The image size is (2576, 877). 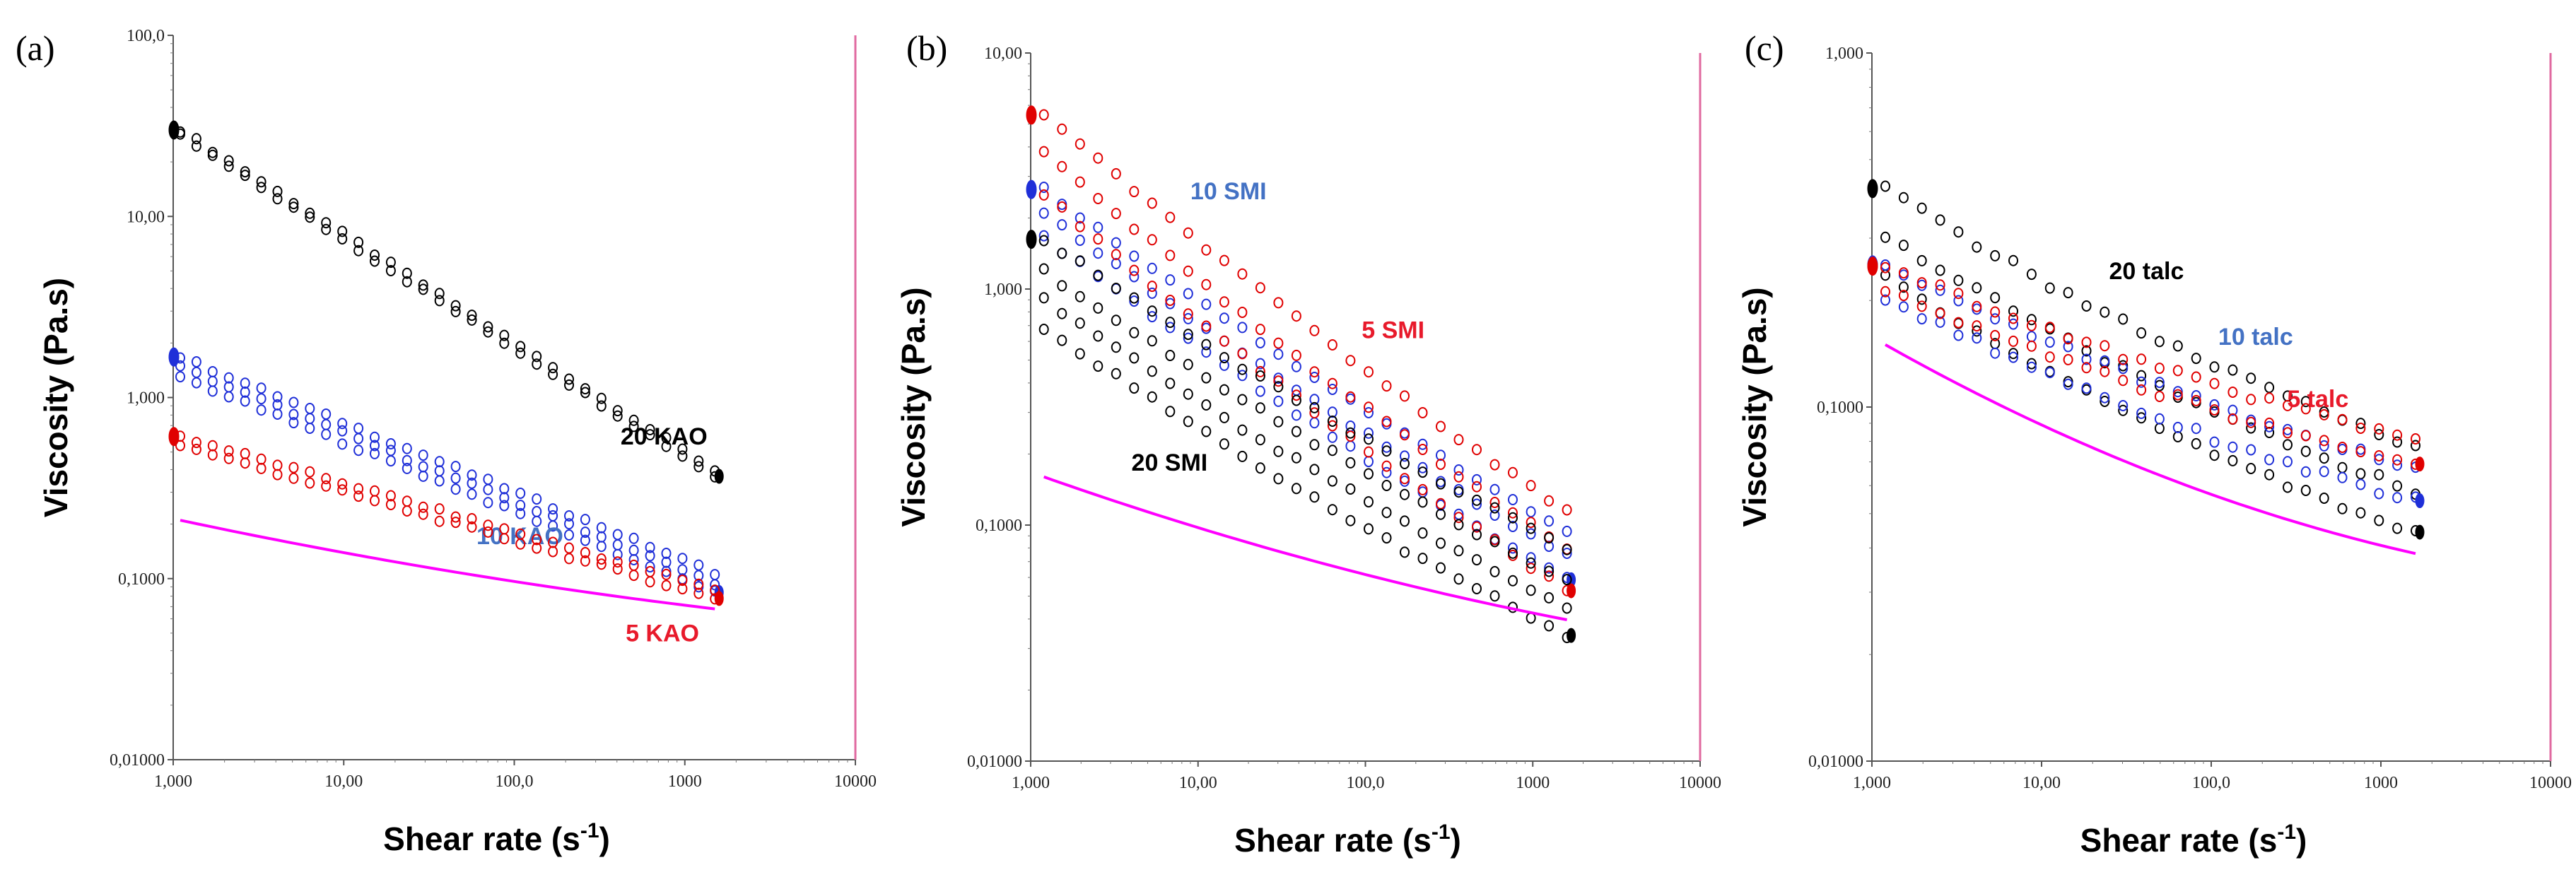 What do you see at coordinates (2146, 271) in the screenshot?
I see `series-label: 20 talc` at bounding box center [2146, 271].